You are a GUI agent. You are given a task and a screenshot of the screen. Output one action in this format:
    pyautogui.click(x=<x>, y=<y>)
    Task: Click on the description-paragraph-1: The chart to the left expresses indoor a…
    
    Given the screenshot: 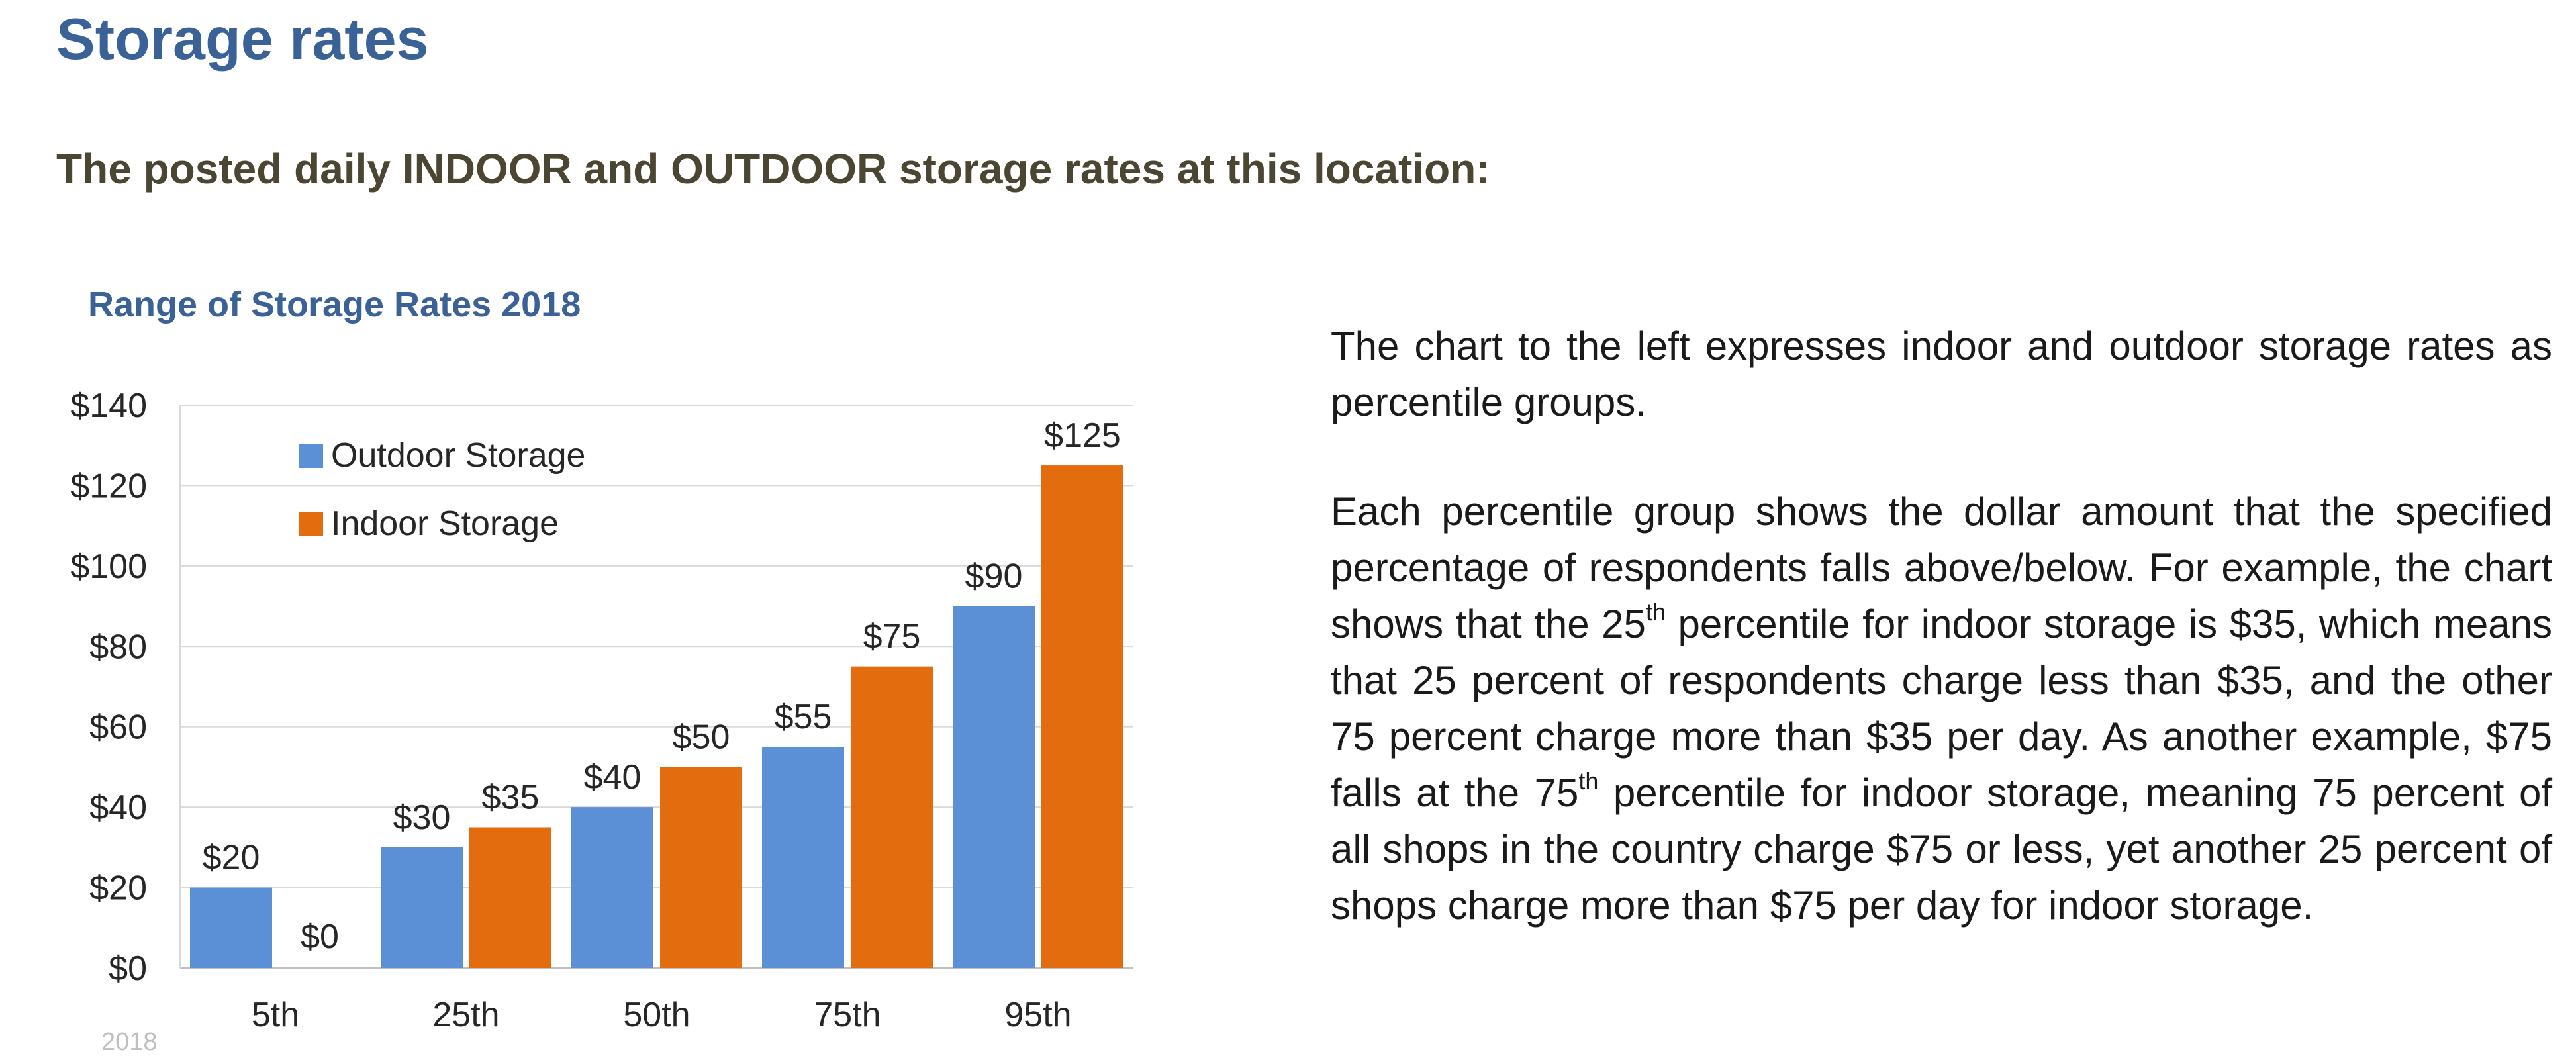 What is the action you would take?
    pyautogui.click(x=1941, y=374)
    